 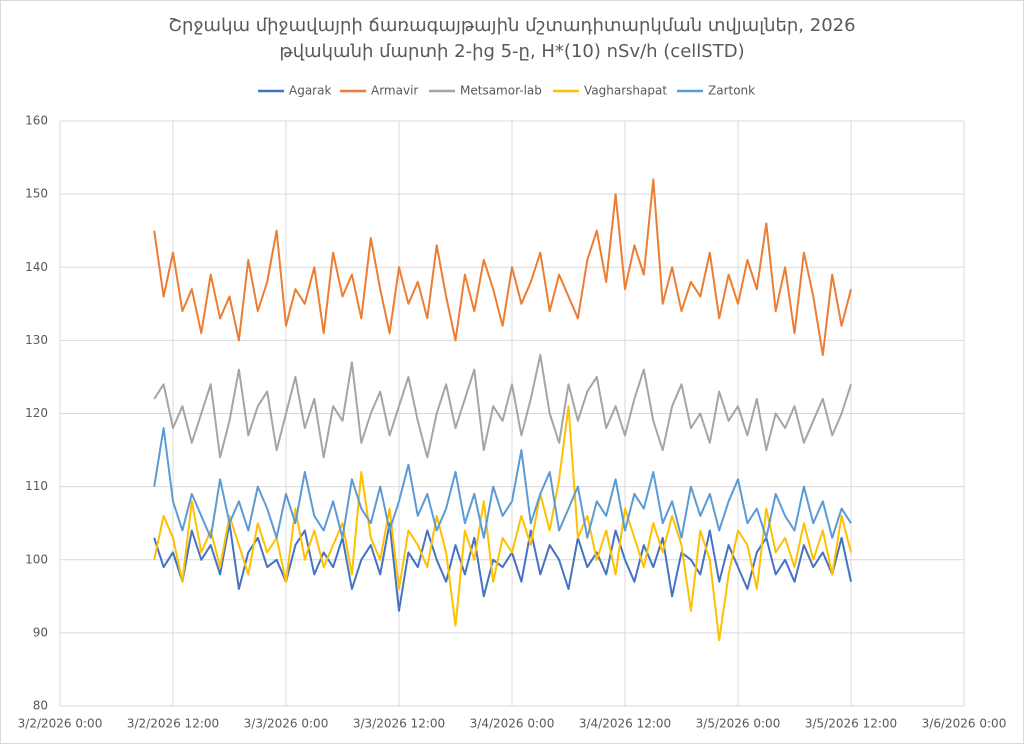 I want to click on x-tick-label: 3/5/2026 0:00, so click(x=738, y=724).